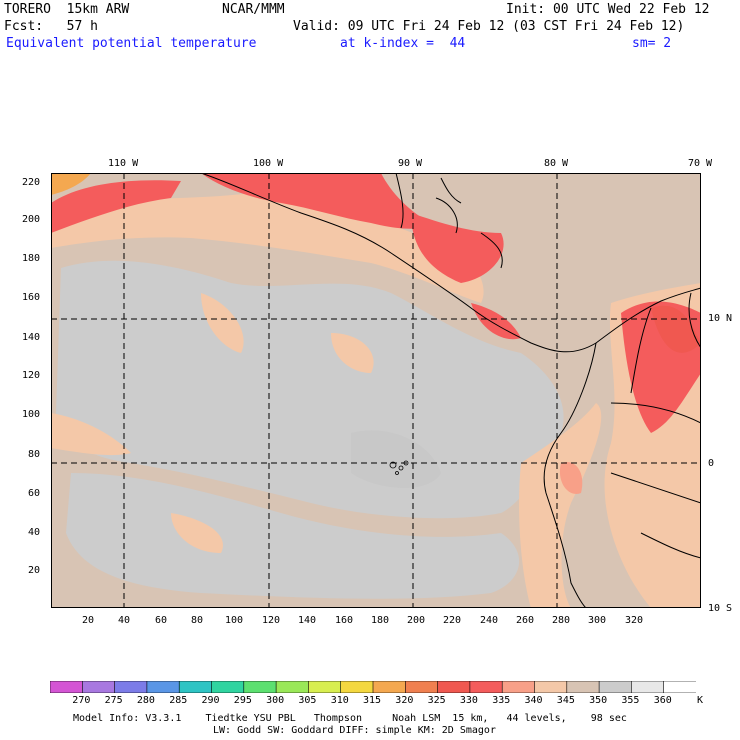 The image size is (740, 740). Describe the element at coordinates (124, 620) in the screenshot. I see `x-tick: 40` at that location.